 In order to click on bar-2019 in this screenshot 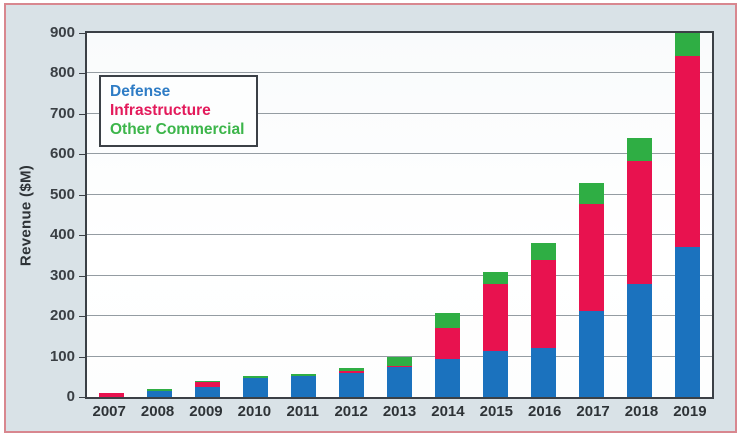, I will do `click(688, 215)`.